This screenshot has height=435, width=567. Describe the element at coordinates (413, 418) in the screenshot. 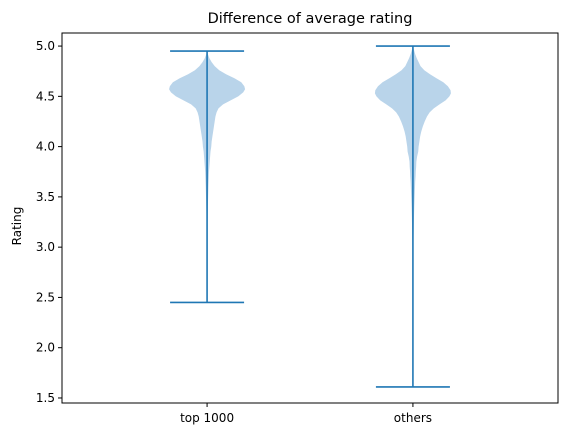

I see `x-tick-label: others` at that location.